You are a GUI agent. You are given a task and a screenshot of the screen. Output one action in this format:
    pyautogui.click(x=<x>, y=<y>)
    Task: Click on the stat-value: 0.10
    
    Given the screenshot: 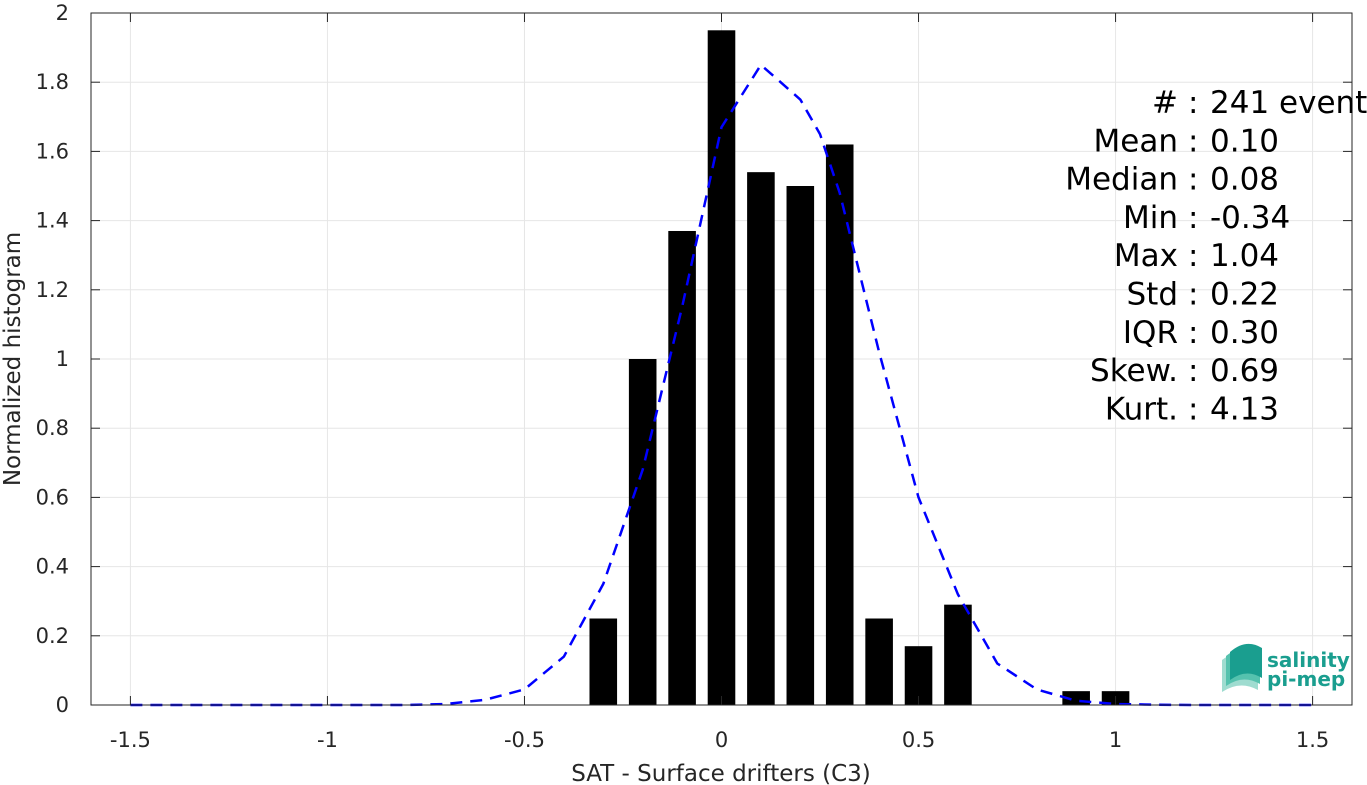 What is the action you would take?
    pyautogui.click(x=1244, y=141)
    